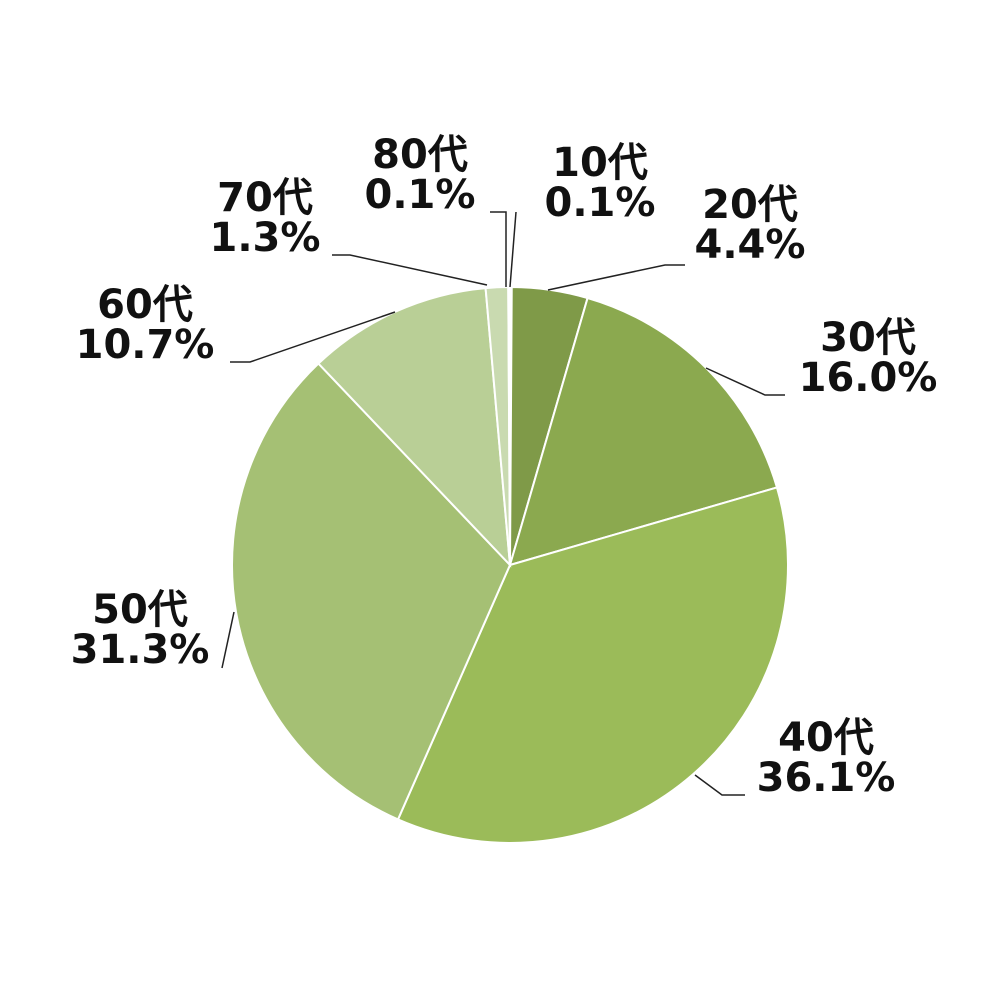  Describe the element at coordinates (826, 778) in the screenshot. I see `slice-value-label: 36.1%` at that location.